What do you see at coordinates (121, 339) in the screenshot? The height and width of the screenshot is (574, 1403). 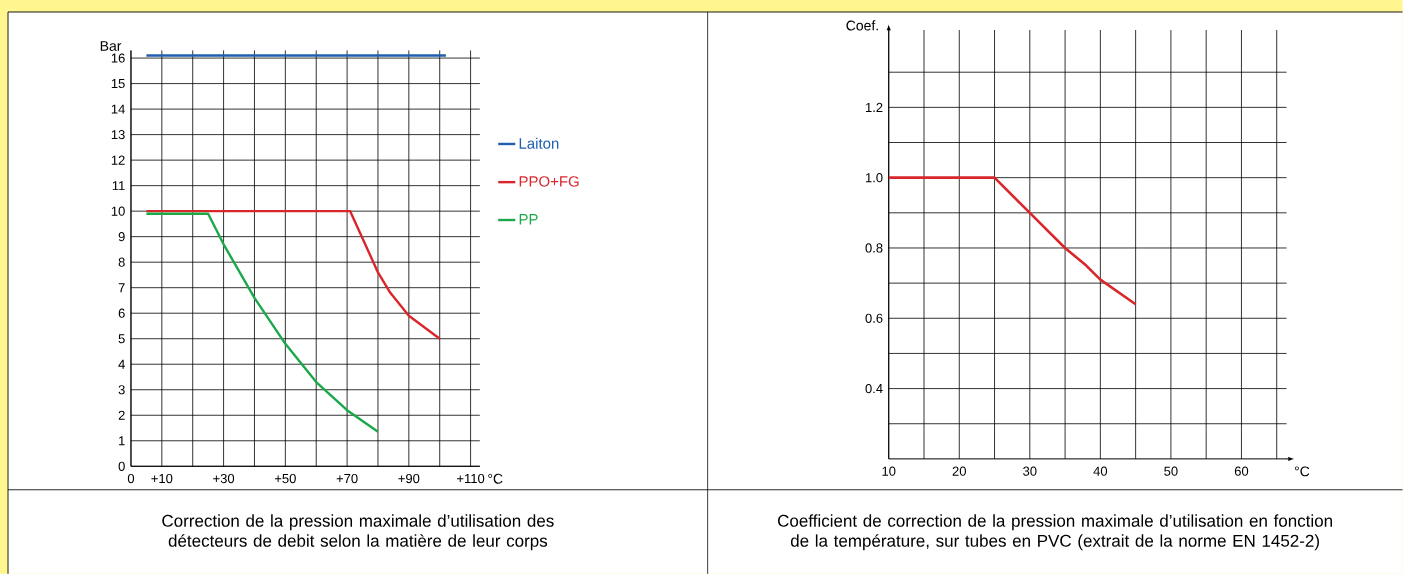 I see `y-tick-label: 5` at bounding box center [121, 339].